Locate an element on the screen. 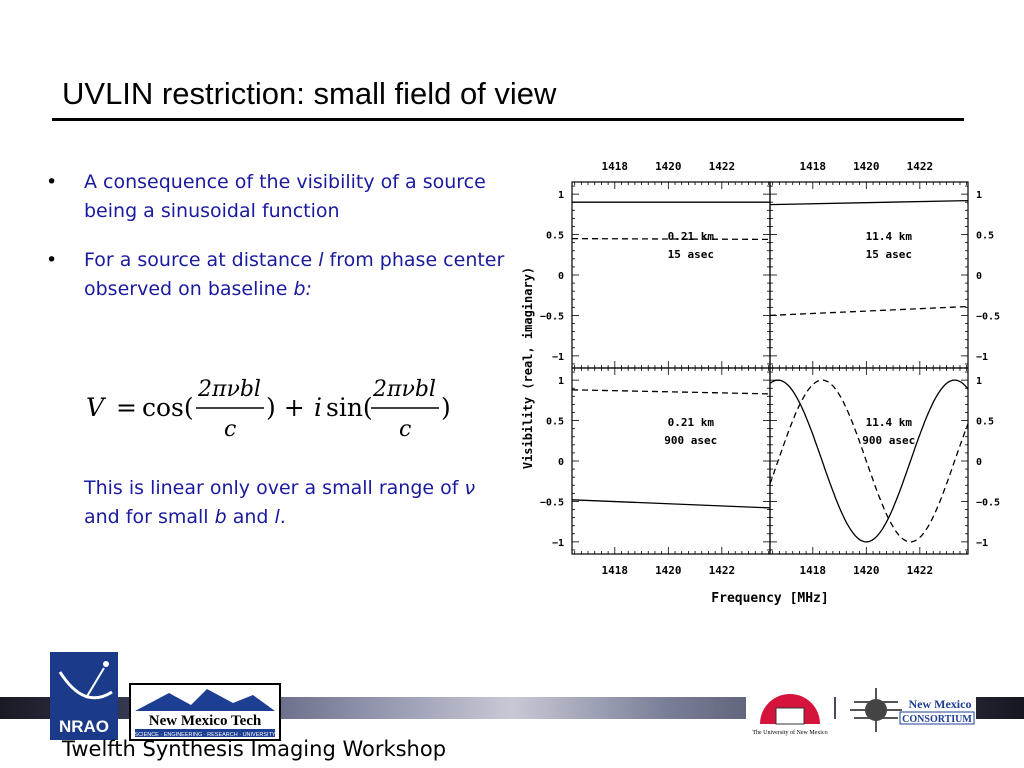 The height and width of the screenshot is (768, 1024). slide-title: UVLIN restriction: small field of view is located at coordinates (309, 93).